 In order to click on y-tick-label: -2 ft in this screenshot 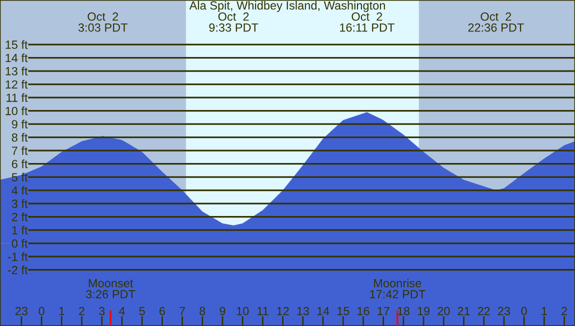, I will do `click(18, 270)`.